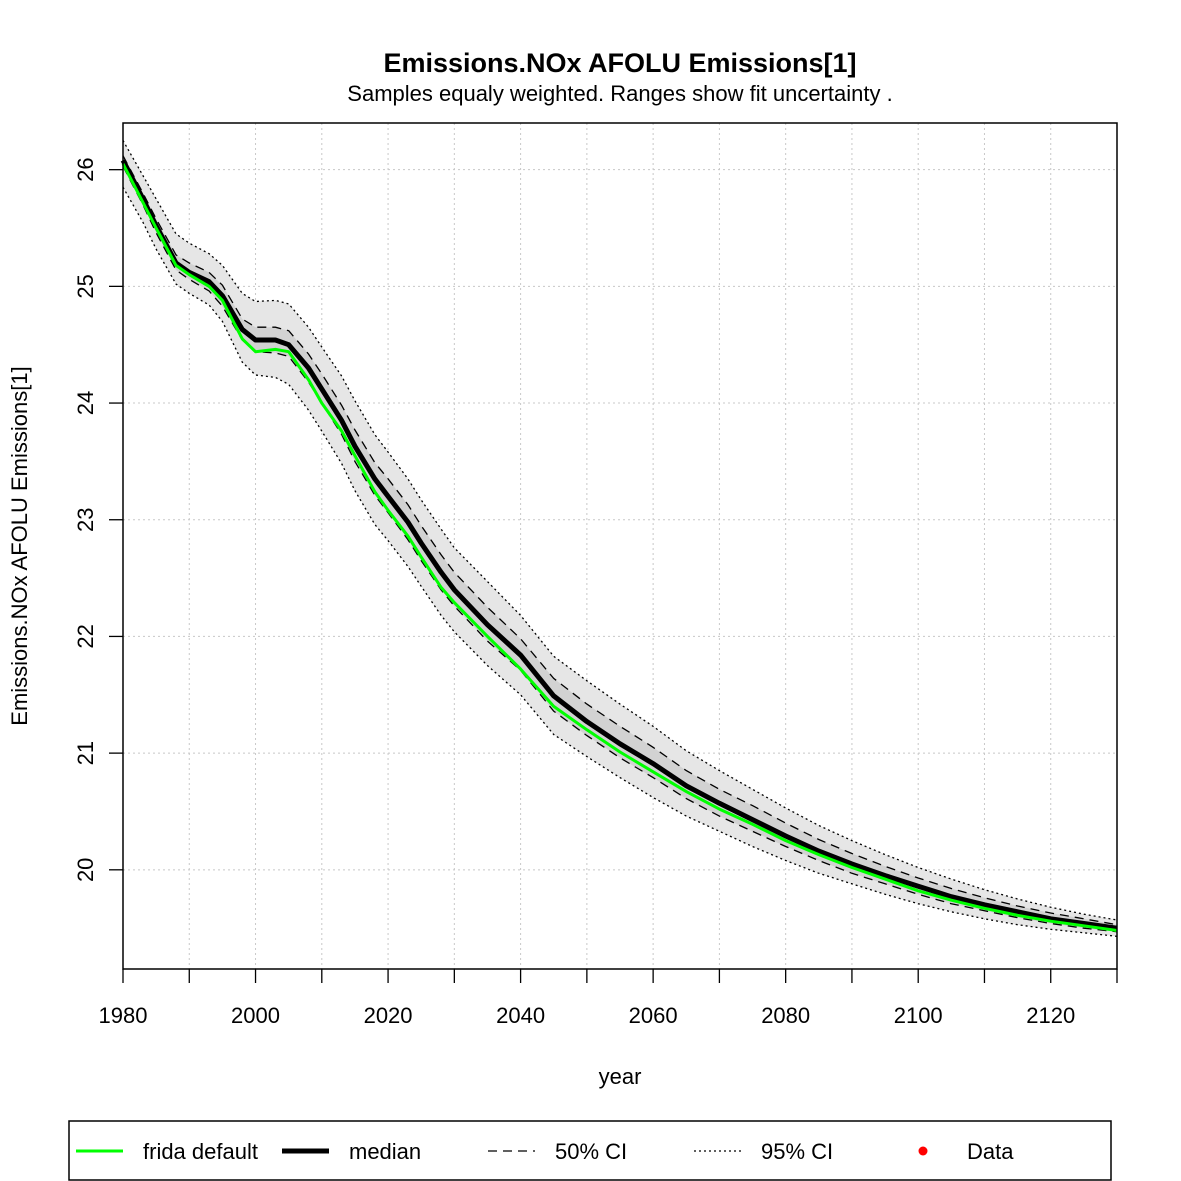 This screenshot has height=1181, width=1181. Describe the element at coordinates (85, 753) in the screenshot. I see `y-tick-label: 21` at that location.